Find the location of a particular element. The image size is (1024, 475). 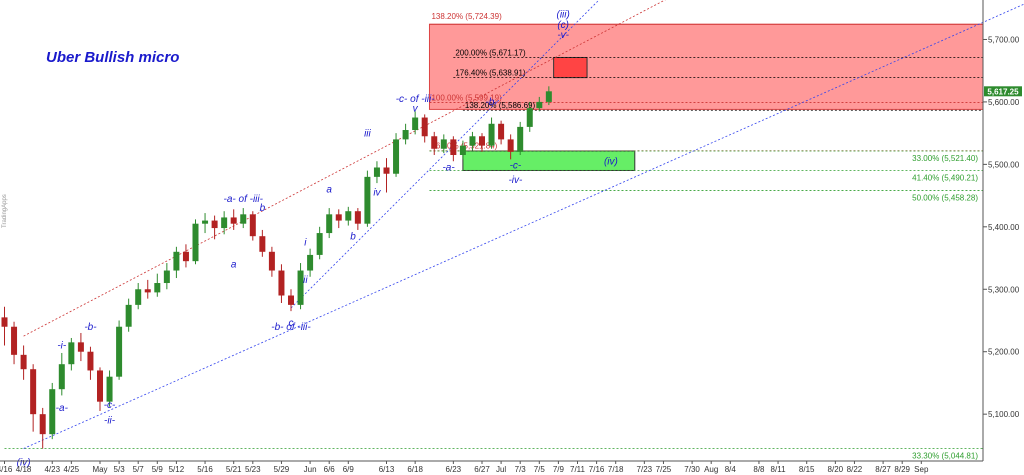

price-tick-label: 5,400.00 is located at coordinates (1004, 227).